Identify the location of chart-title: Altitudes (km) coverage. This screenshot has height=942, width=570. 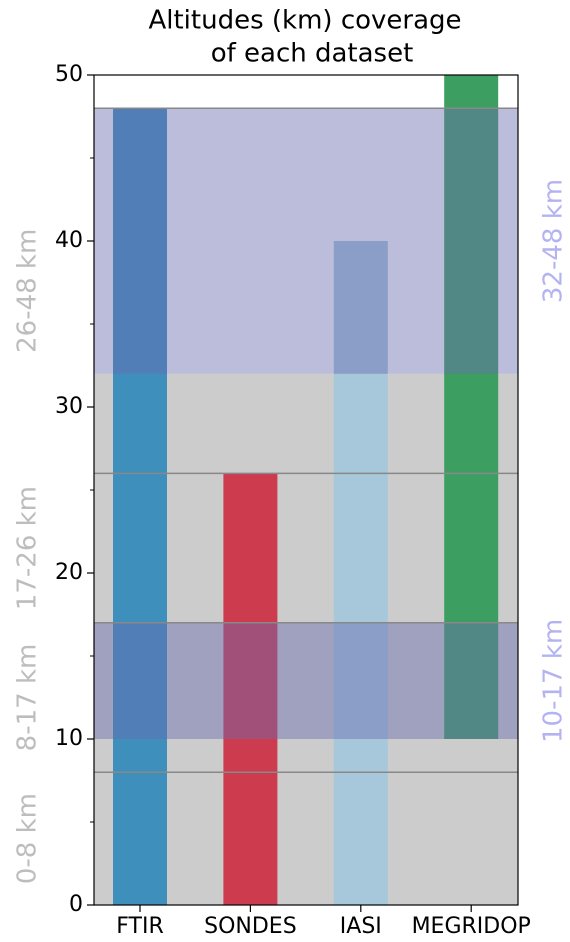
(304, 21).